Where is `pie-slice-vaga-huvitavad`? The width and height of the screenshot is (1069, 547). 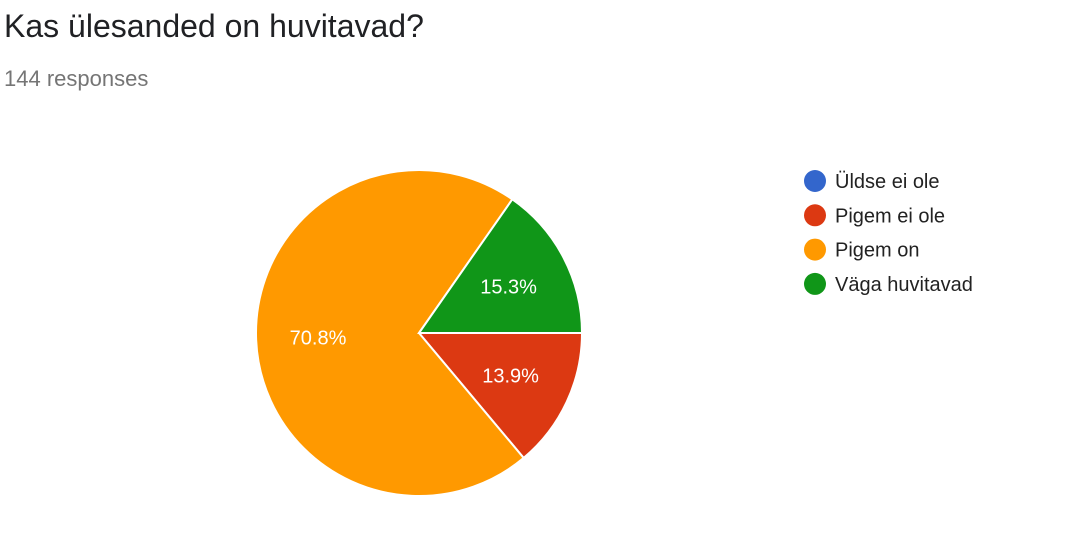 pie-slice-vaga-huvitavad is located at coordinates (500, 265).